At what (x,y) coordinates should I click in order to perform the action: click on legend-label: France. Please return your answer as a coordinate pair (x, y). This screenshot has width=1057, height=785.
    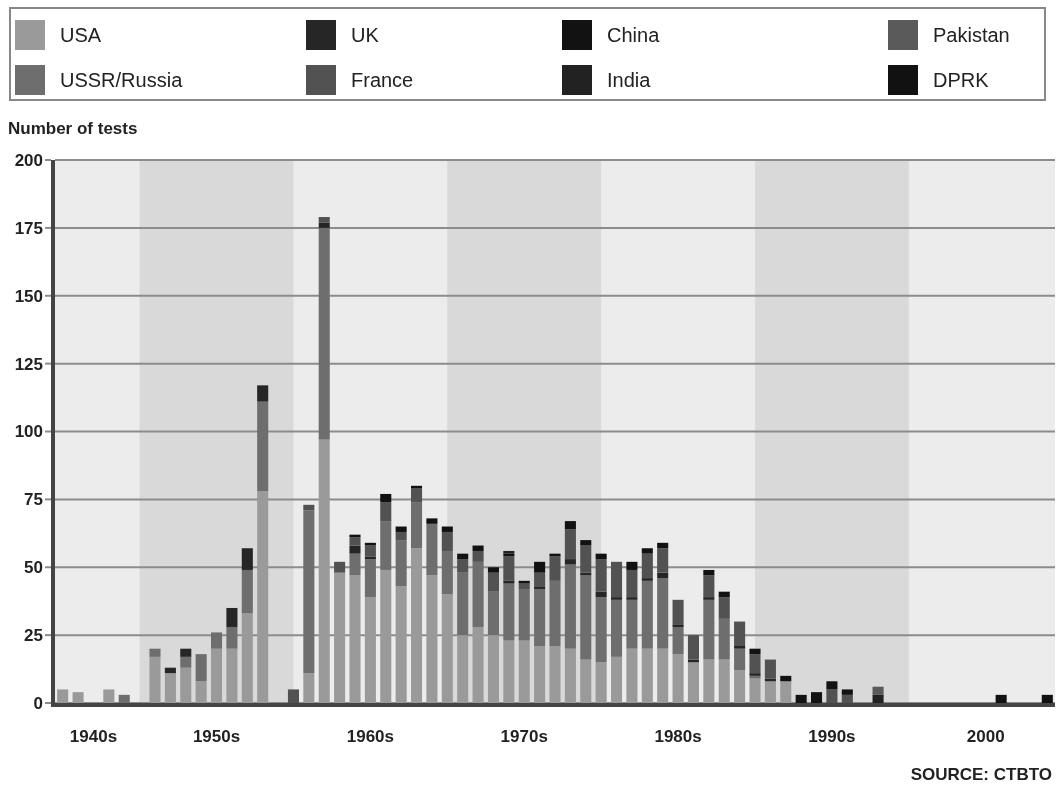
    Looking at the image, I should click on (382, 80).